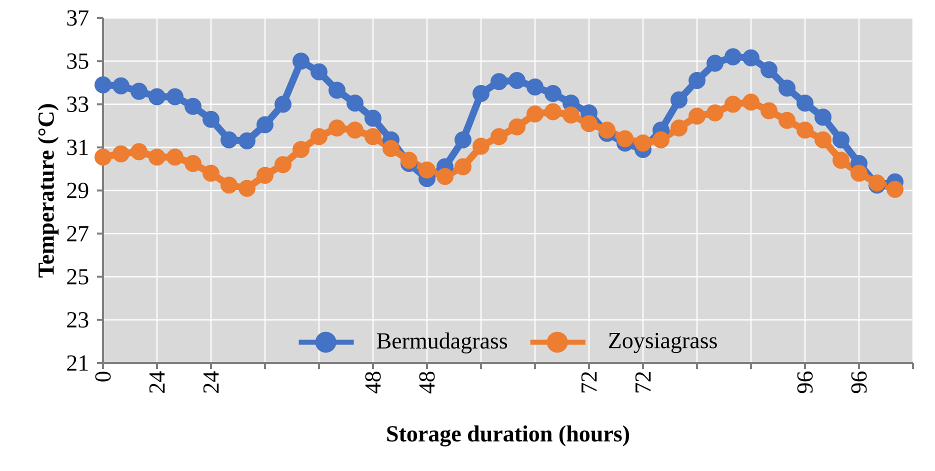 This screenshot has width=935, height=471. I want to click on y-tick-label: 33, so click(77, 104).